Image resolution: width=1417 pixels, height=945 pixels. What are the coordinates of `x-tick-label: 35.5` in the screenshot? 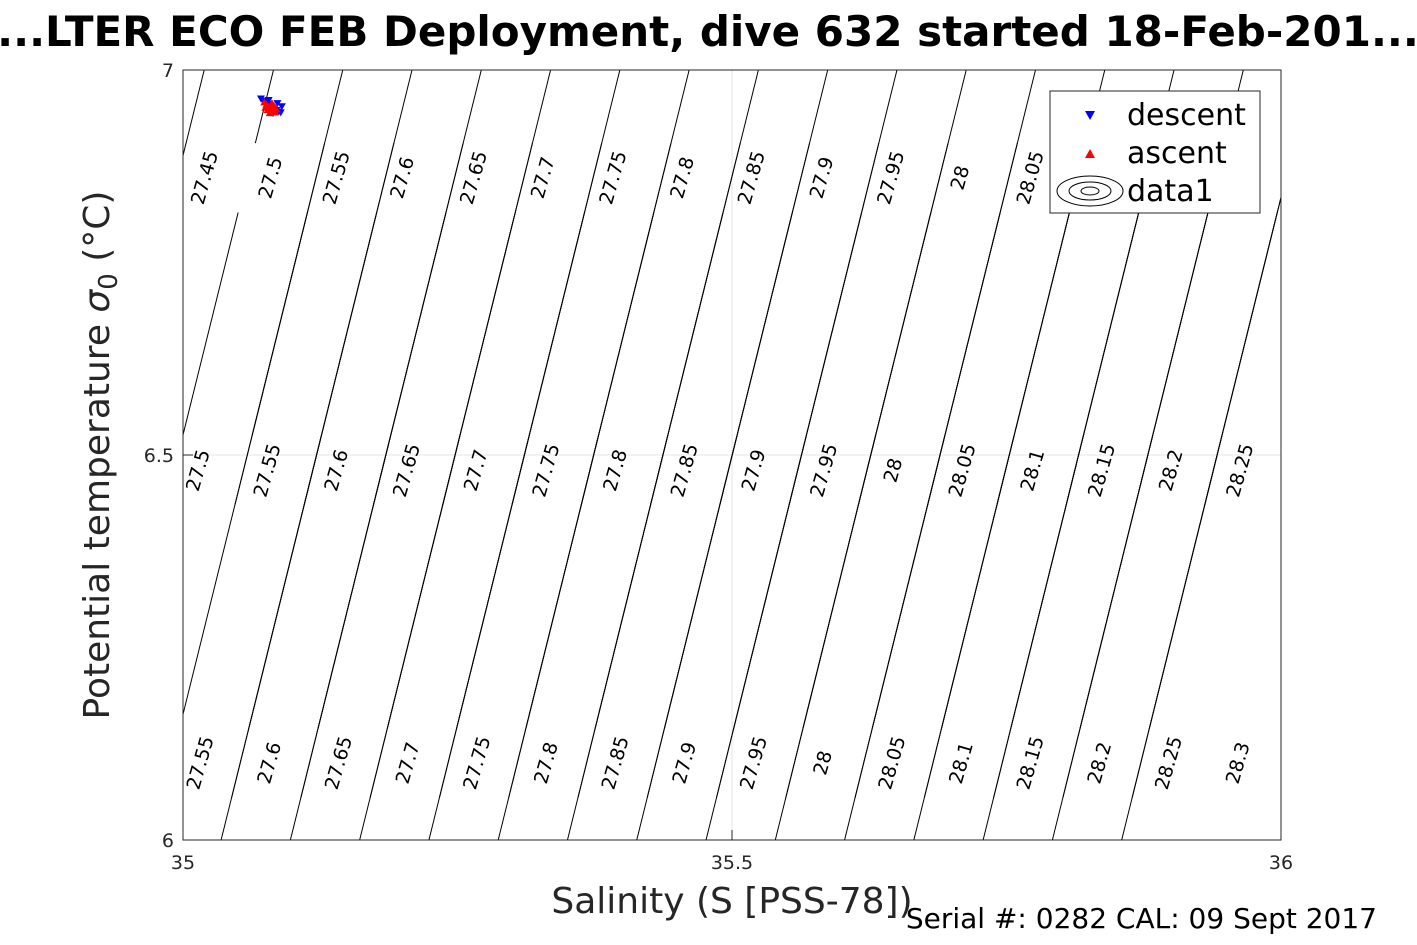 It's located at (732, 863).